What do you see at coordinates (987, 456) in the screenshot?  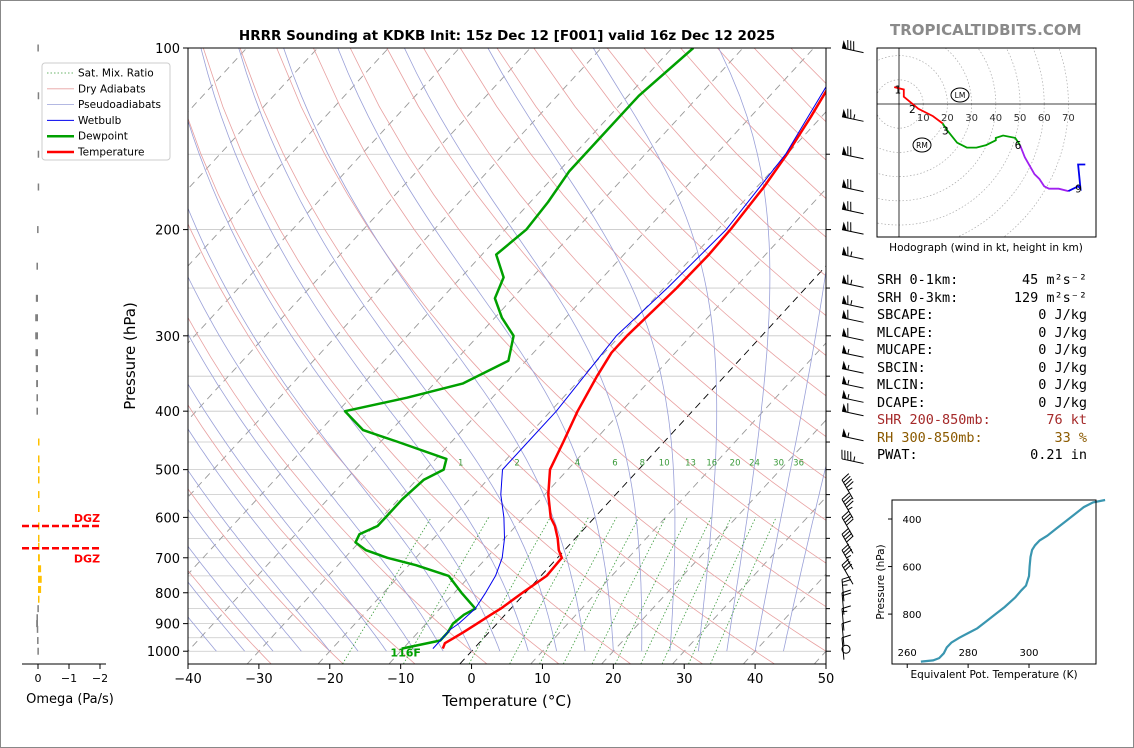 I see `stat-row: PWAT: 0.21 in` at bounding box center [987, 456].